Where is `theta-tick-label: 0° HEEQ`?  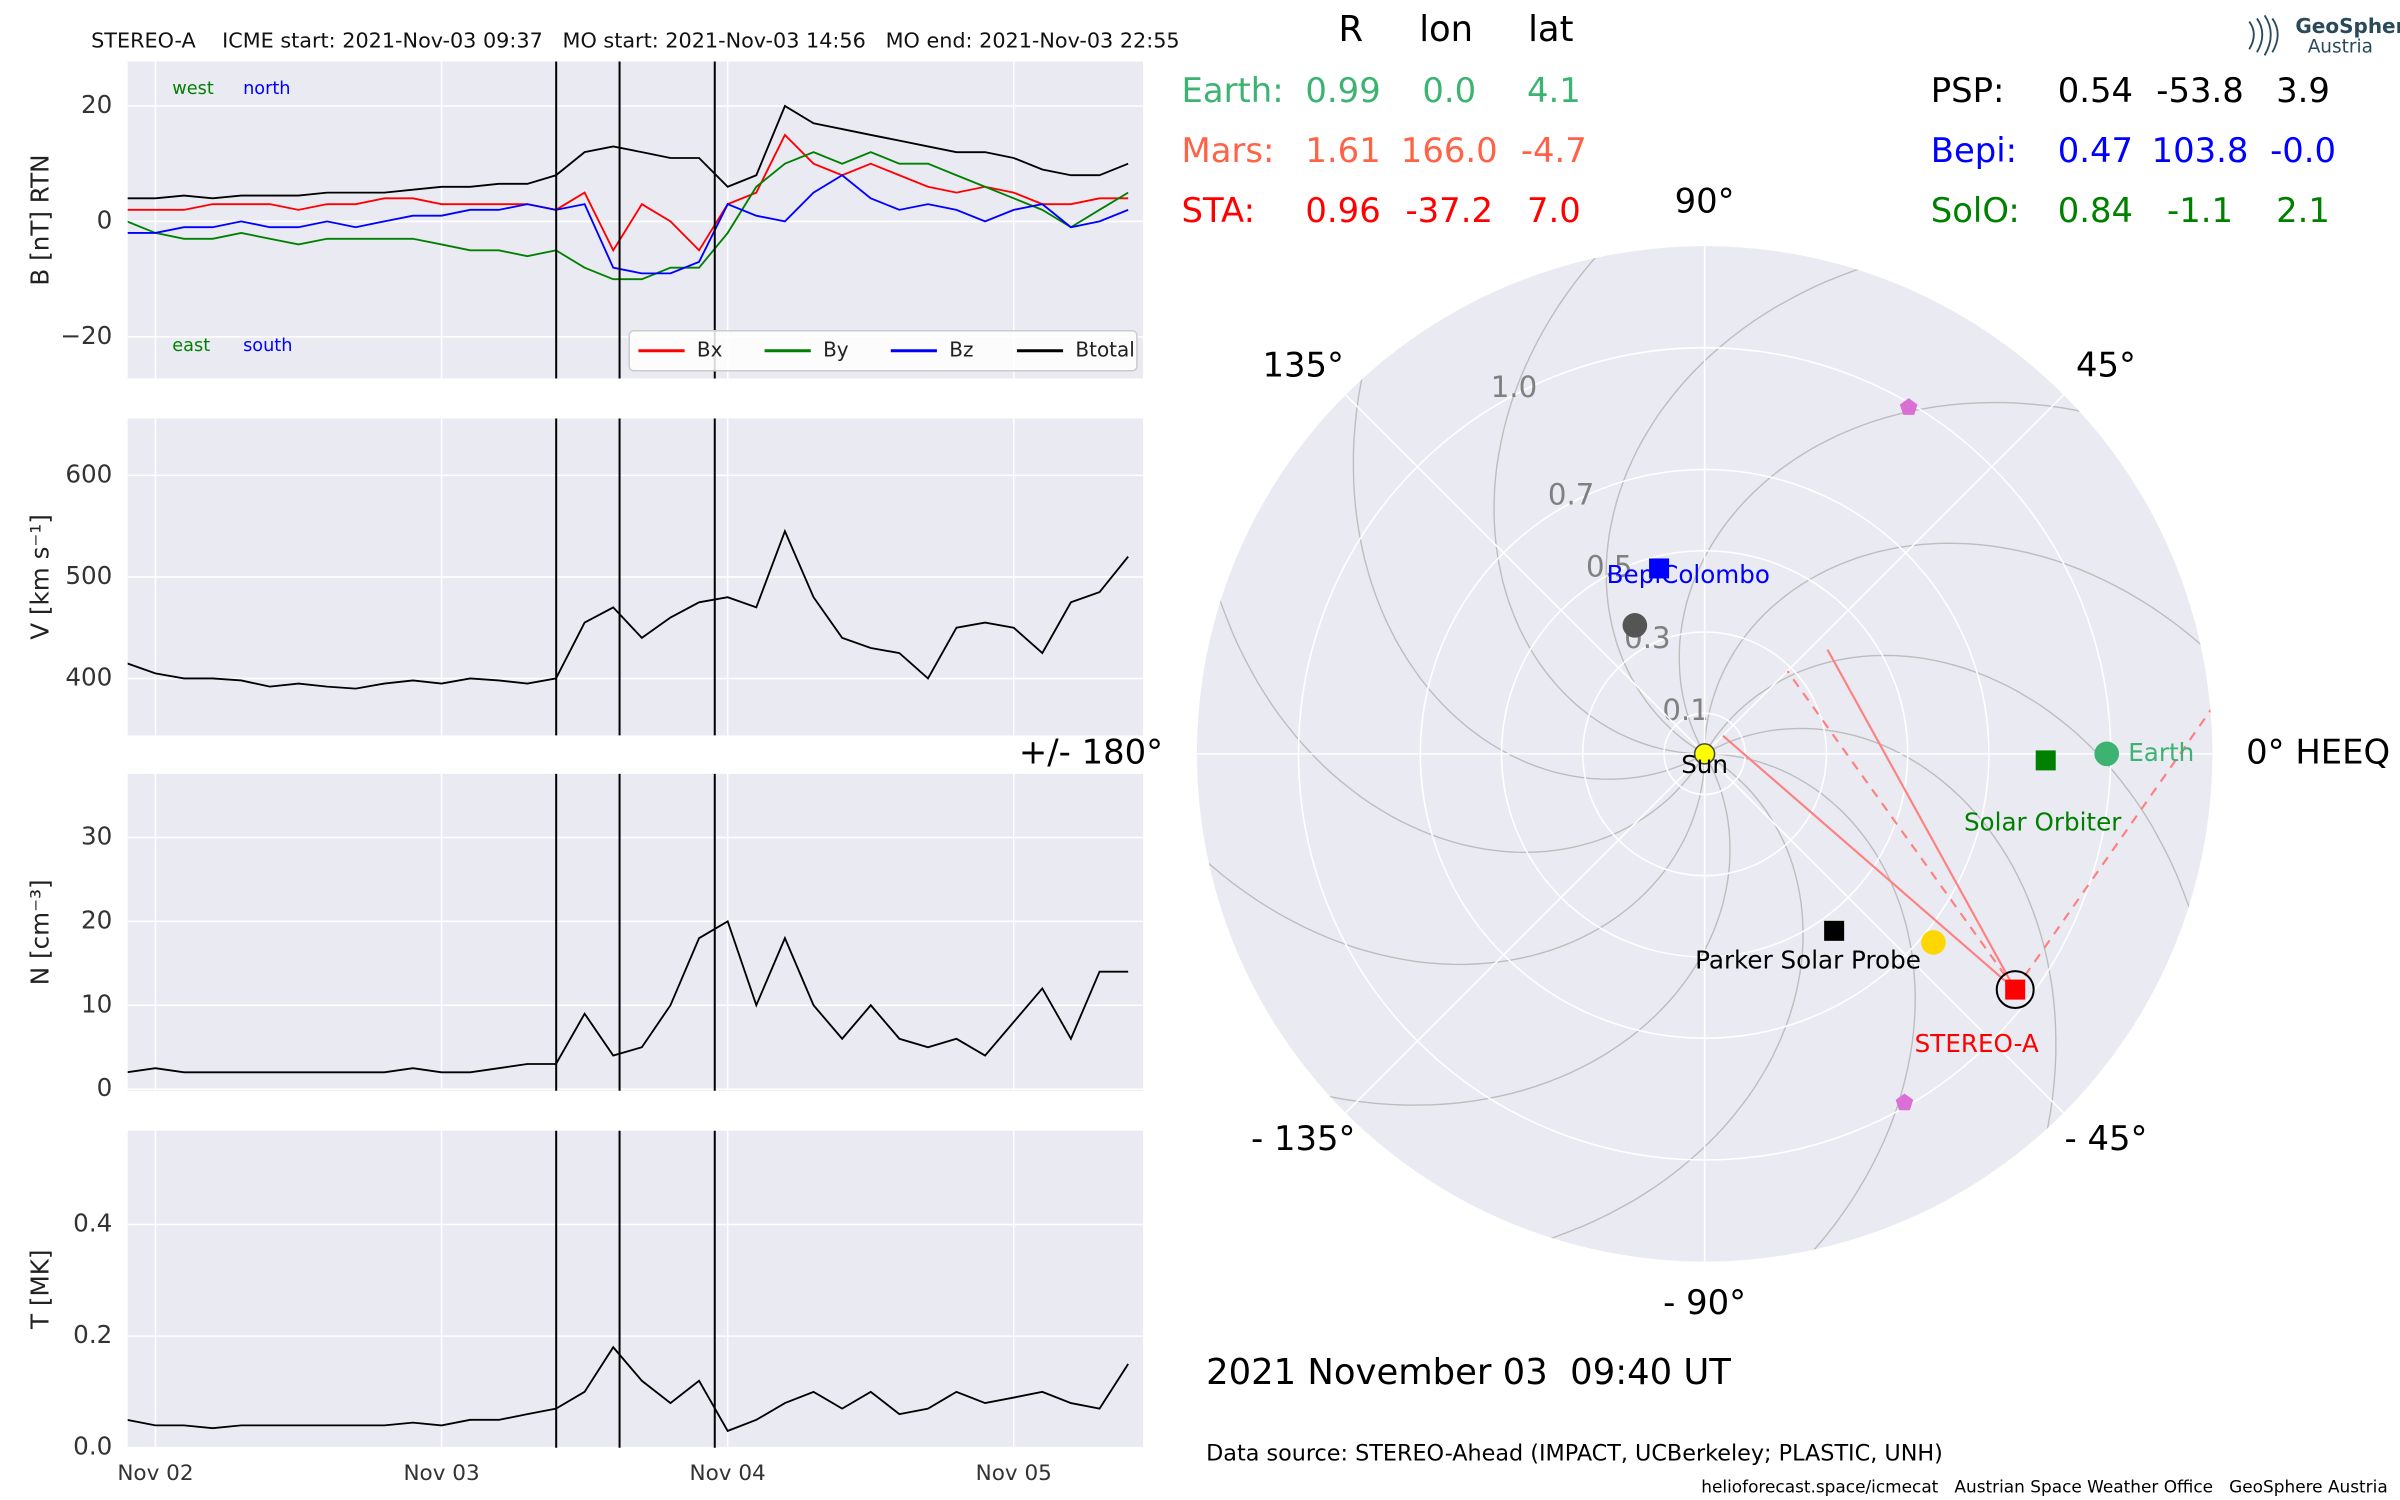 theta-tick-label: 0° HEEQ is located at coordinates (2318, 751).